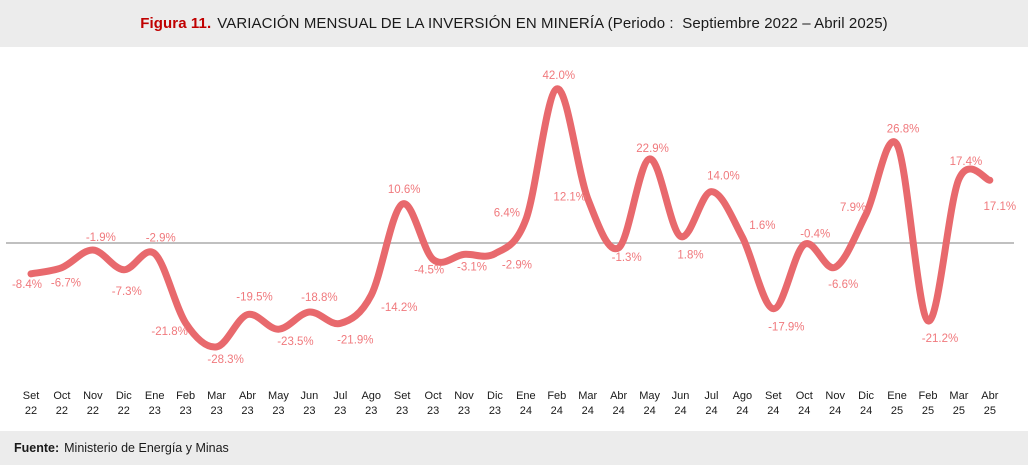  What do you see at coordinates (399, 308) in the screenshot?
I see `data-point-label: -14.2%` at bounding box center [399, 308].